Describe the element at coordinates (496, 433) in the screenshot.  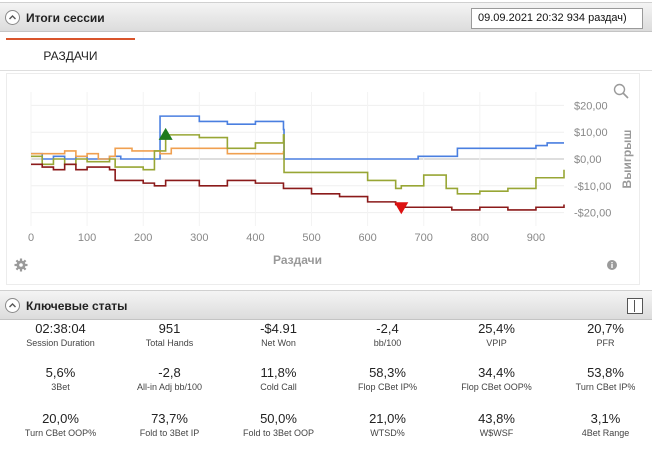
I see `stat-label: W$WSF` at that location.